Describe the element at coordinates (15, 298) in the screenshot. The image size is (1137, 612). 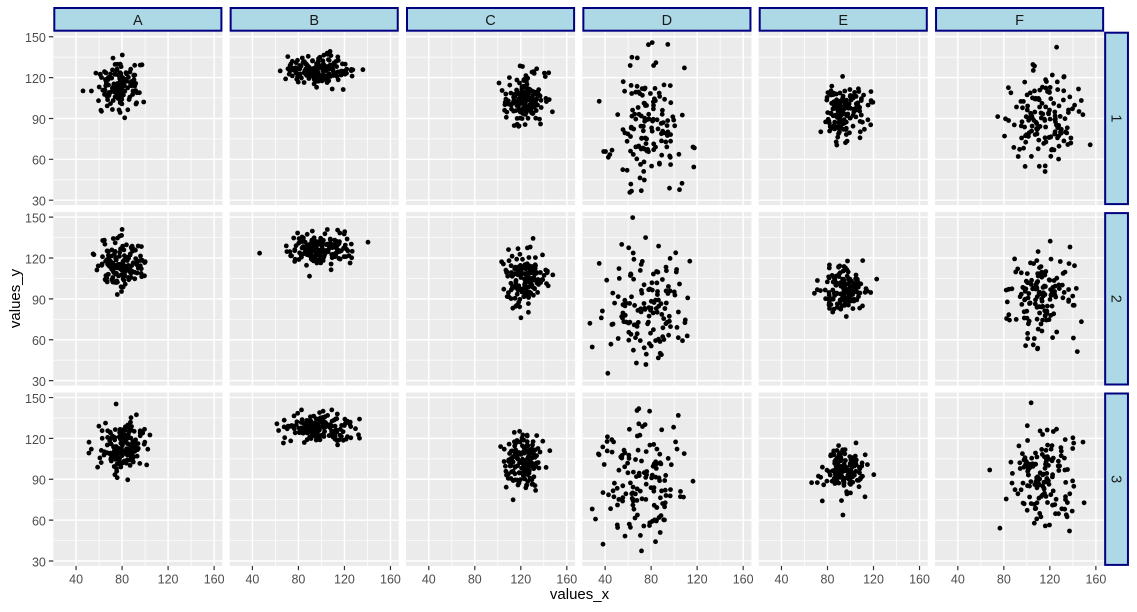
I see `svg-text: values_y` at that location.